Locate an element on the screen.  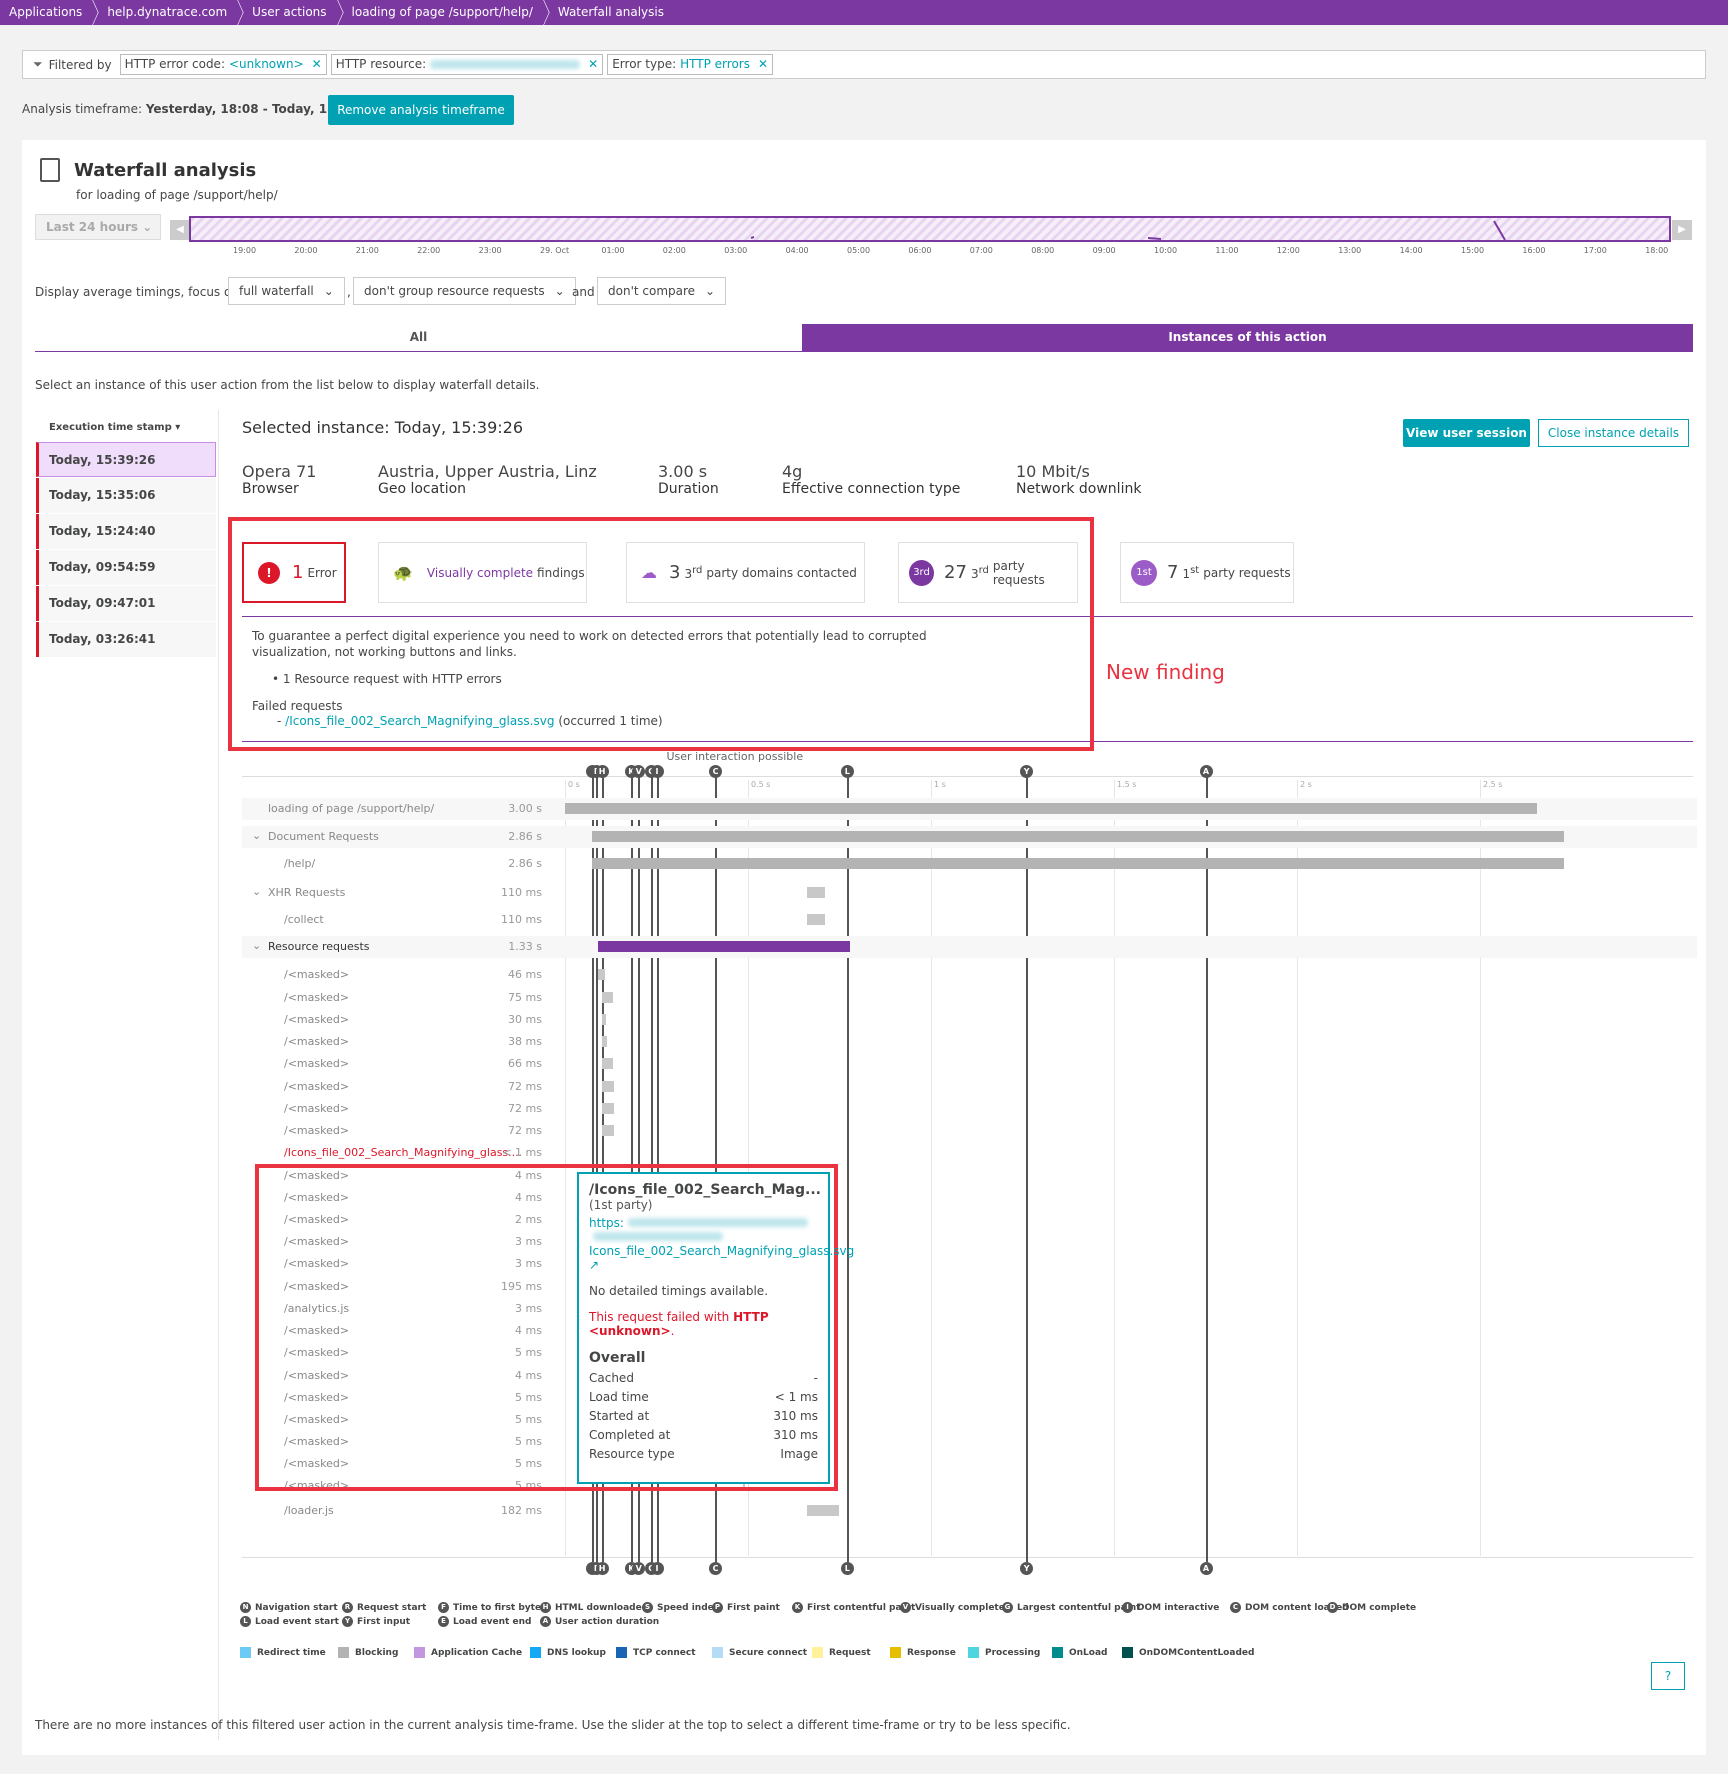
legend-marker: A User action duration is located at coordinates (599, 1621).